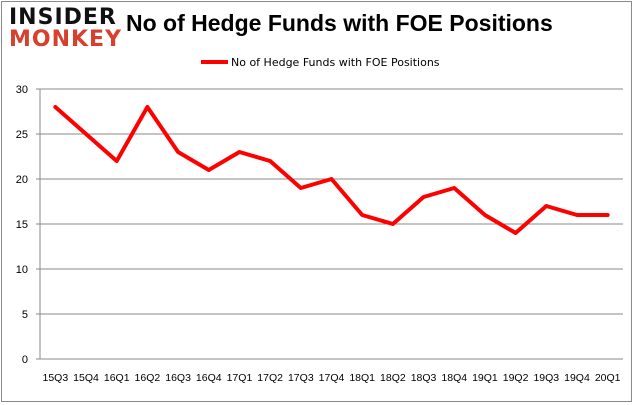 Image resolution: width=635 pixels, height=405 pixels. Describe the element at coordinates (577, 378) in the screenshot. I see `x-tick-label: 19Q4` at that location.